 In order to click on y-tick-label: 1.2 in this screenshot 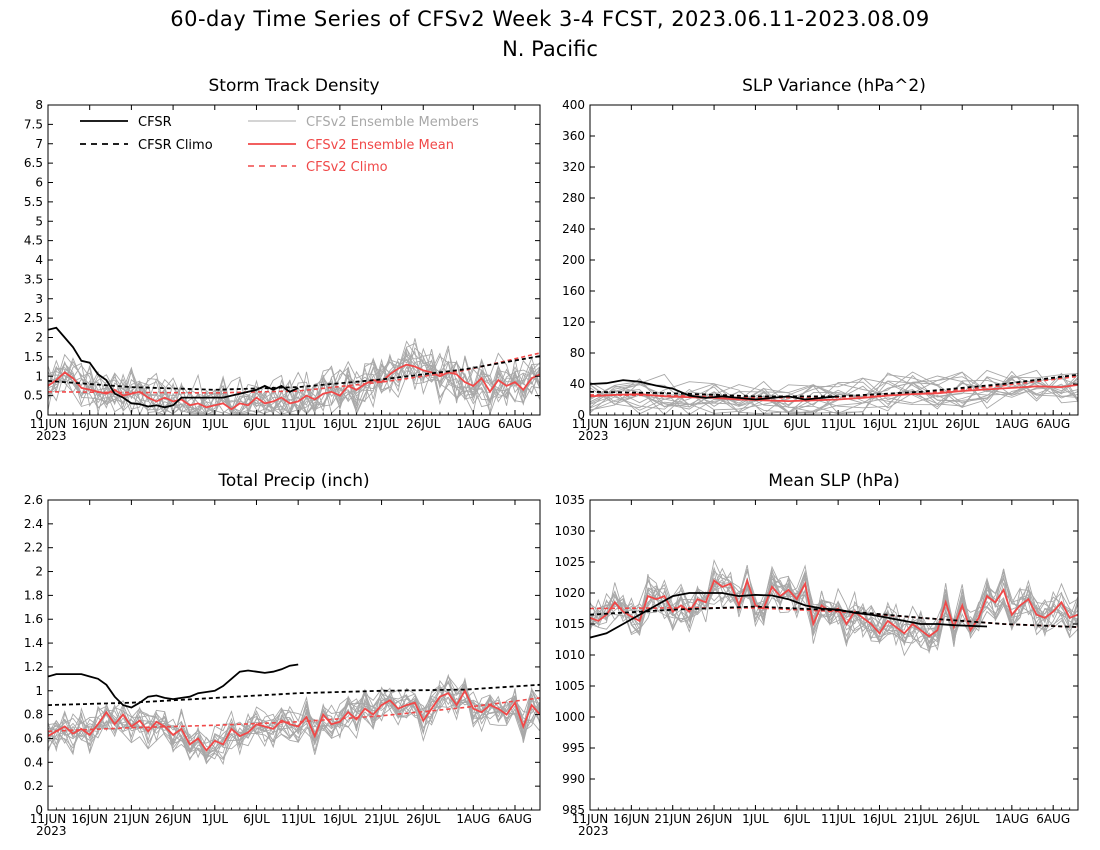, I will do `click(33, 667)`.